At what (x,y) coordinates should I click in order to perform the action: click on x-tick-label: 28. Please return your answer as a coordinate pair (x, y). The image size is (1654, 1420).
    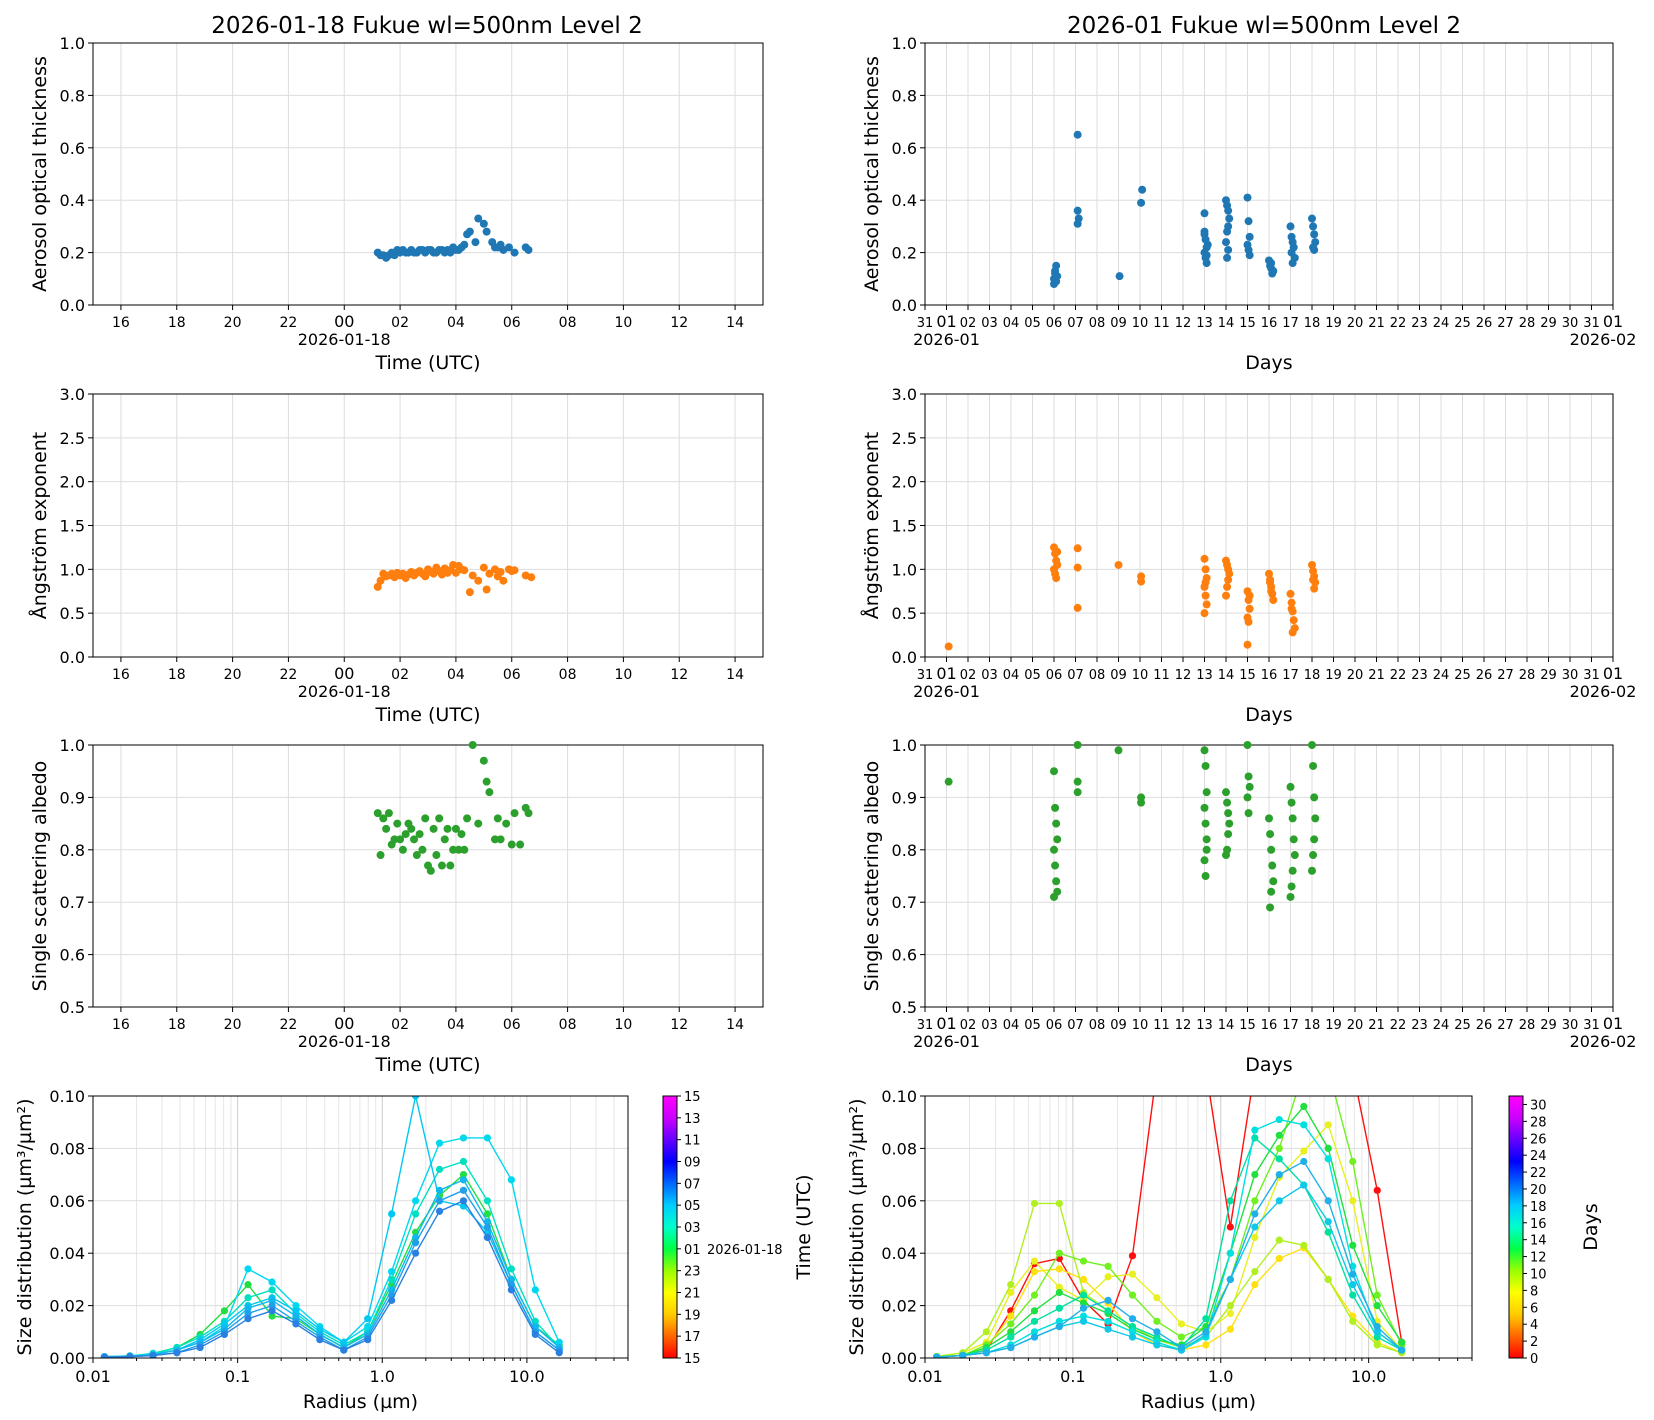
    Looking at the image, I should click on (1527, 1025).